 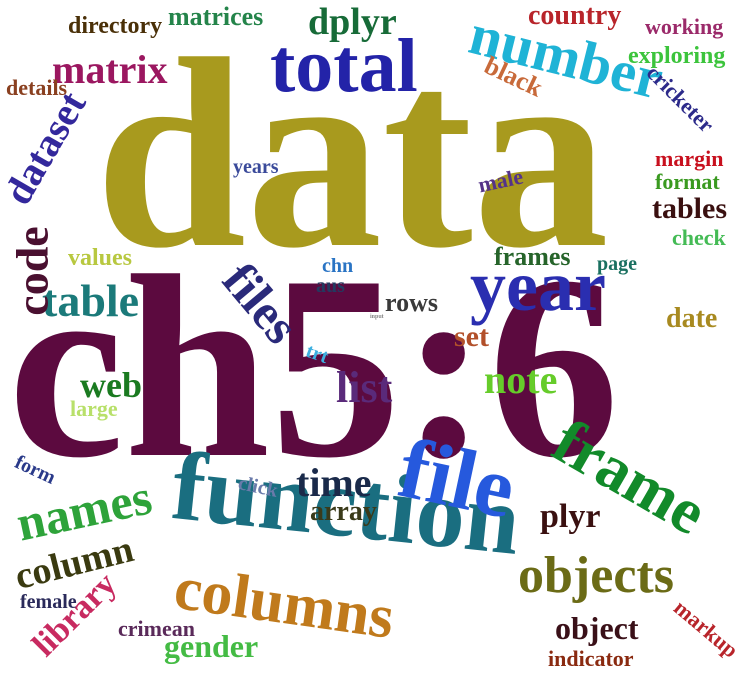 I want to click on word-array: array, so click(x=343, y=511).